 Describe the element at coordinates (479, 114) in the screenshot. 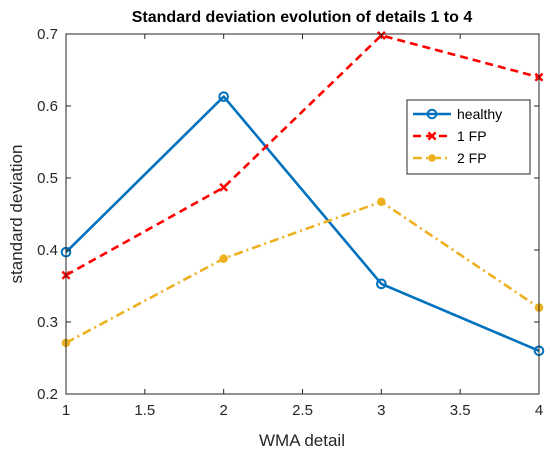

I see `legend-label: healthy` at that location.